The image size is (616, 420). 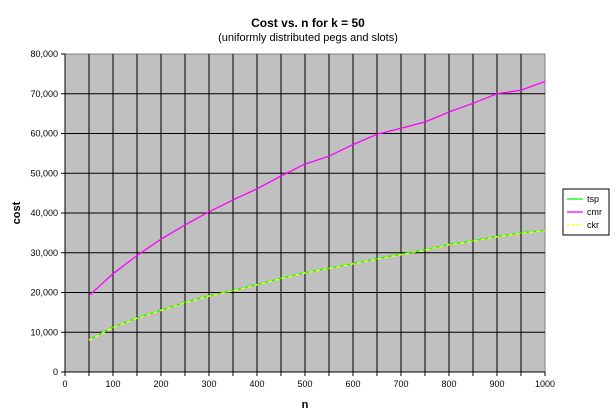 What do you see at coordinates (44, 54) in the screenshot?
I see `y-tick-label: 80,000` at bounding box center [44, 54].